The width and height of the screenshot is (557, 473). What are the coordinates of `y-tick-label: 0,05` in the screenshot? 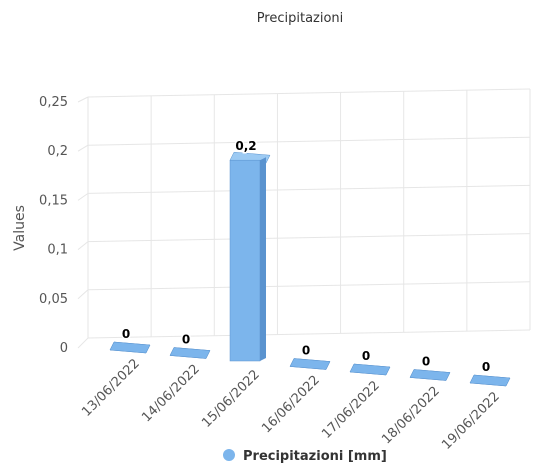 It's located at (53, 299).